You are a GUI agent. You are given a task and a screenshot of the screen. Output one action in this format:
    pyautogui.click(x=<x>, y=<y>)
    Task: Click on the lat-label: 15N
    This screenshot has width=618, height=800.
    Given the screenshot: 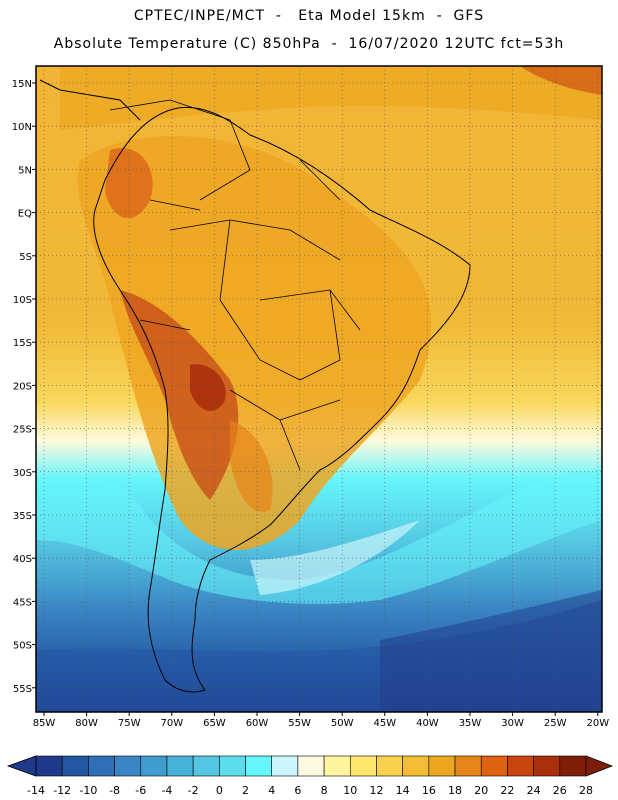 What is the action you would take?
    pyautogui.click(x=22, y=84)
    